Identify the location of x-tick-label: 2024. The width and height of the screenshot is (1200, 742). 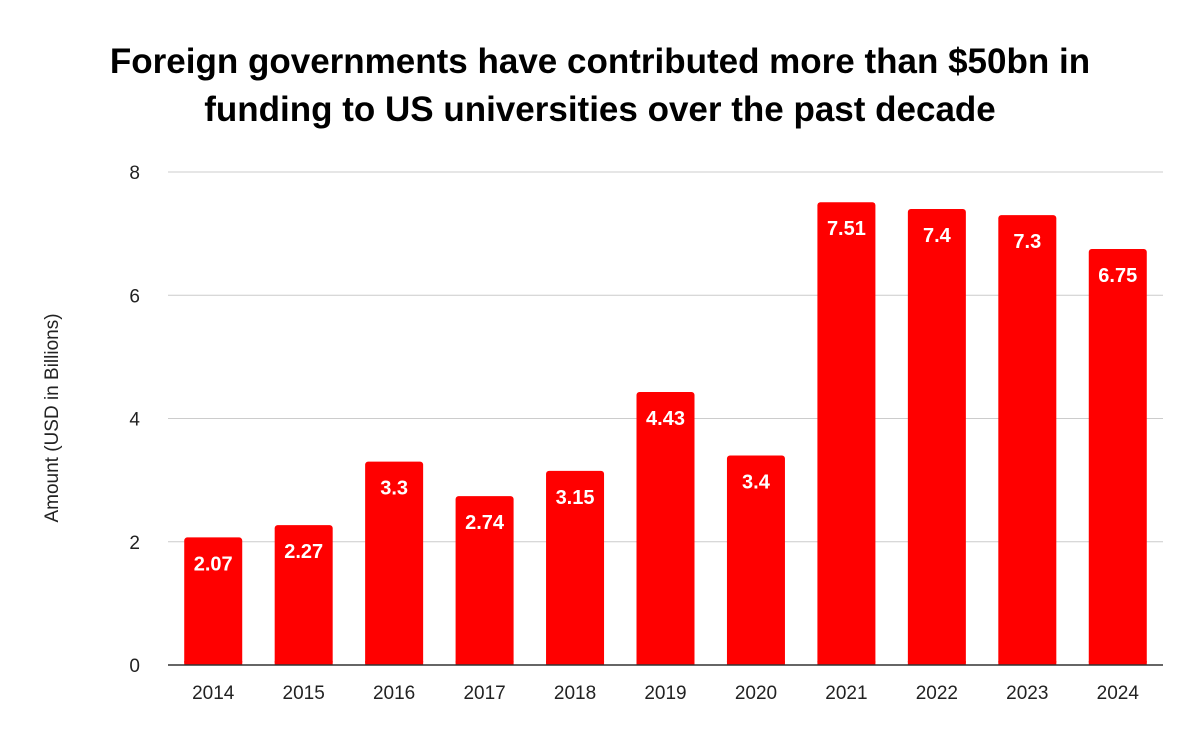
(1118, 693).